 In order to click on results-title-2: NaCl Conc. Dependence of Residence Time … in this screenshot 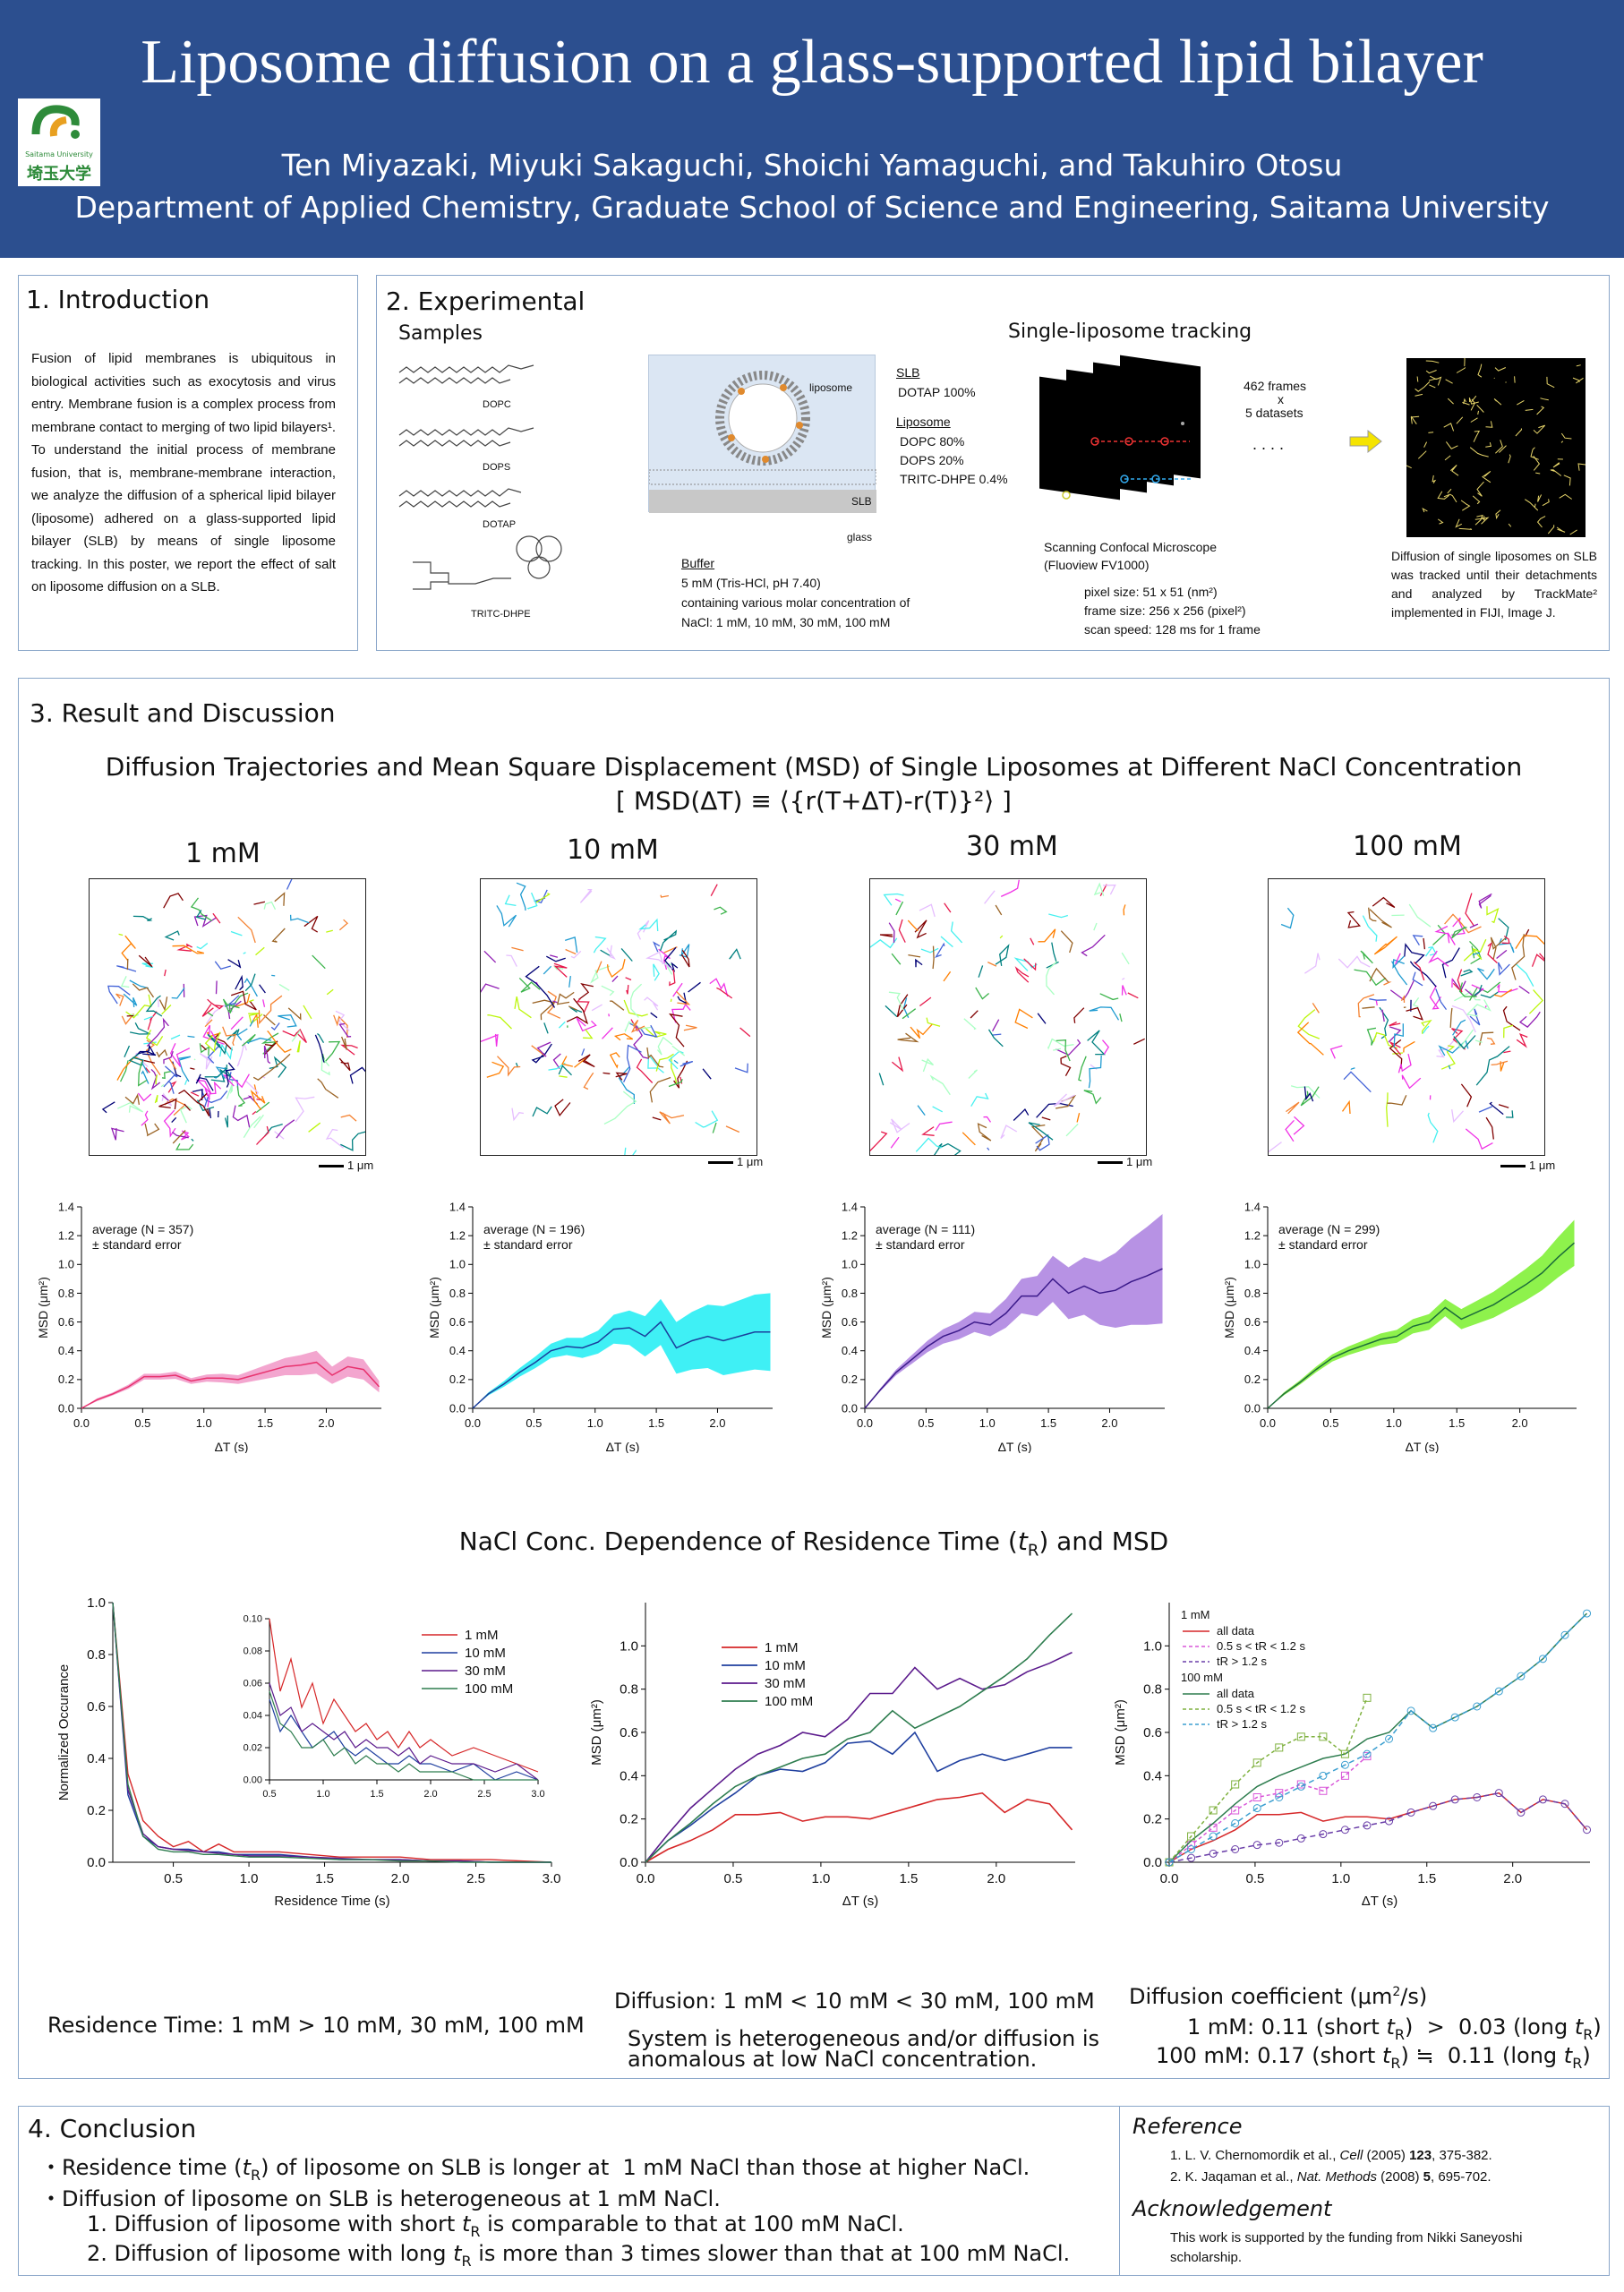, I will do `click(813, 1544)`.